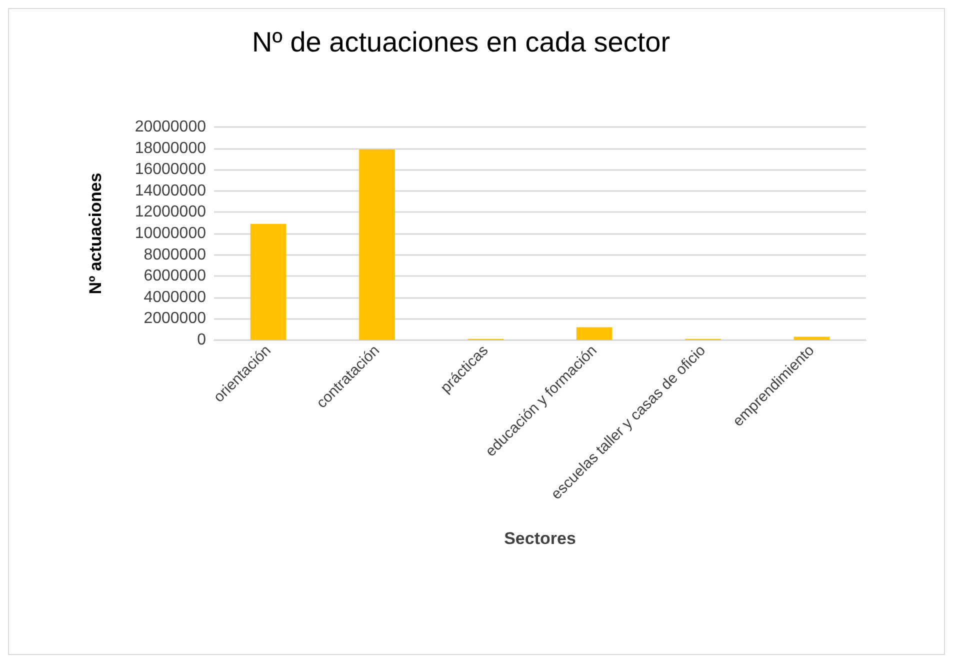  What do you see at coordinates (201, 340) in the screenshot?
I see `y-tick-label: 0` at bounding box center [201, 340].